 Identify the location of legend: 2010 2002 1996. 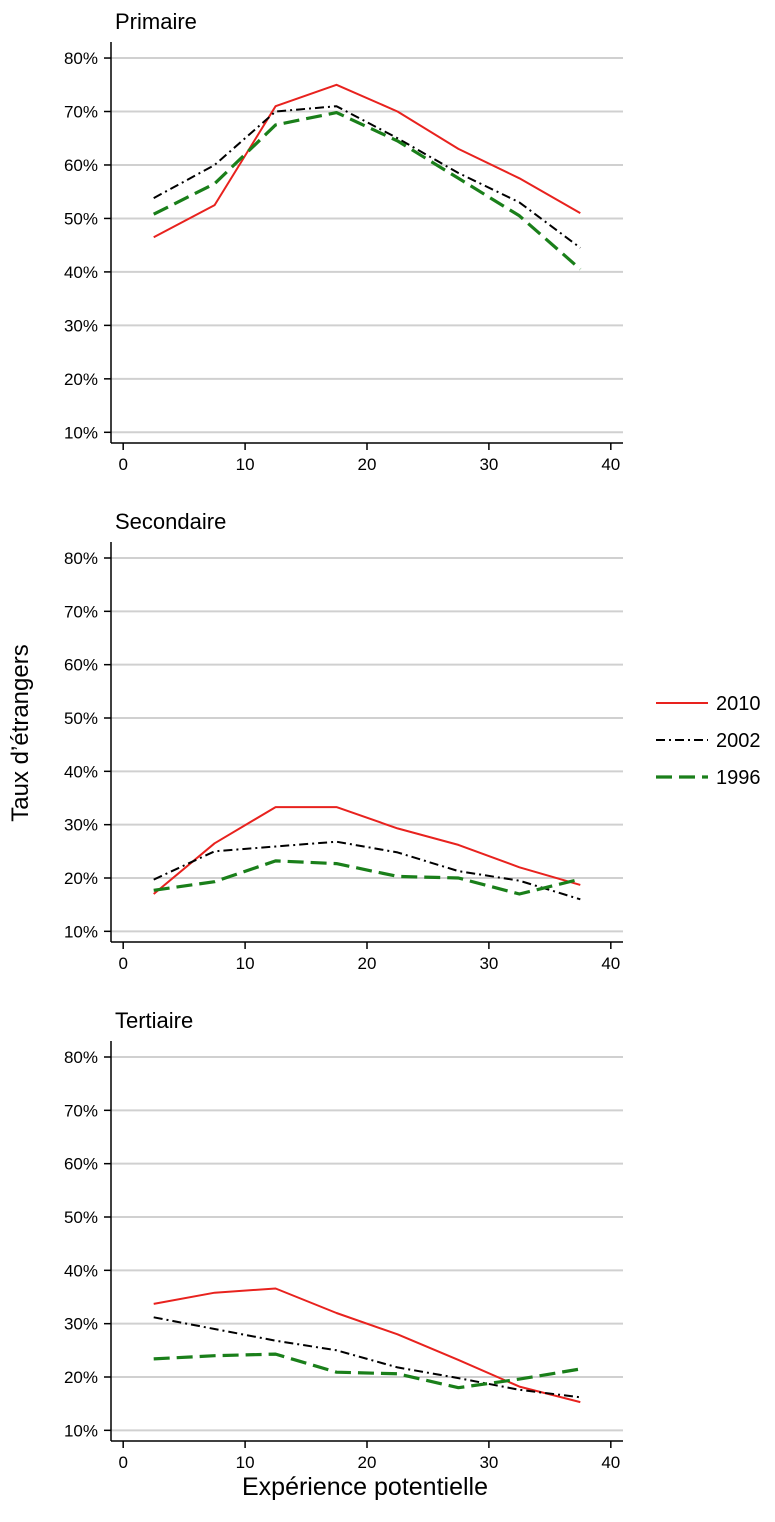
(708, 741).